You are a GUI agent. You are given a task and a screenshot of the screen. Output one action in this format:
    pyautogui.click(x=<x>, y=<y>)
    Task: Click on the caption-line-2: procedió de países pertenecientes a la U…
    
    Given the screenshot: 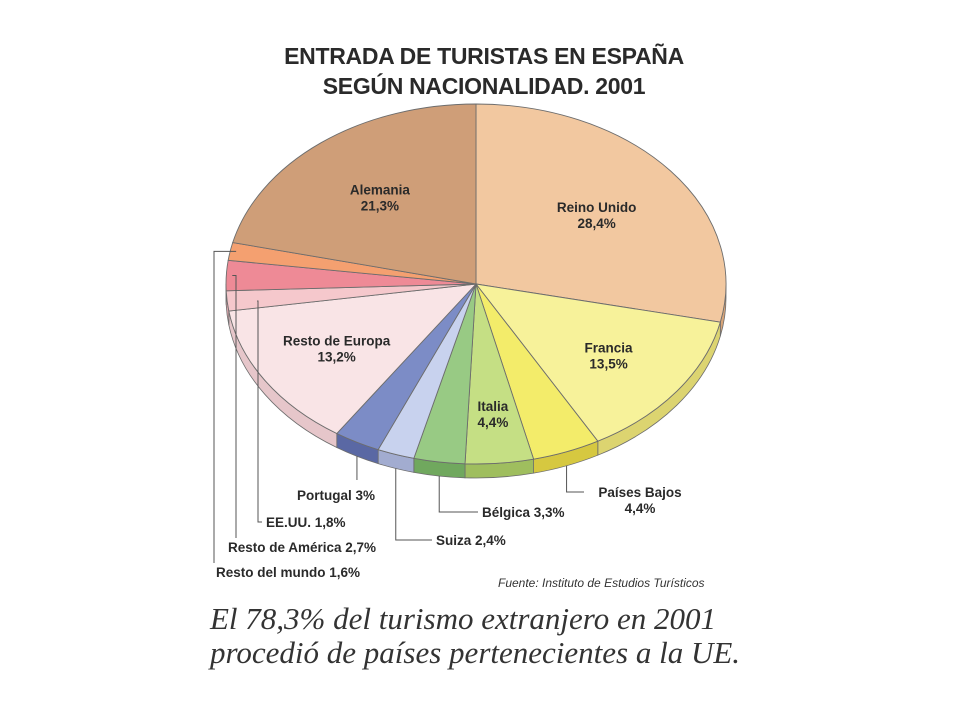 What is the action you would take?
    pyautogui.click(x=475, y=652)
    